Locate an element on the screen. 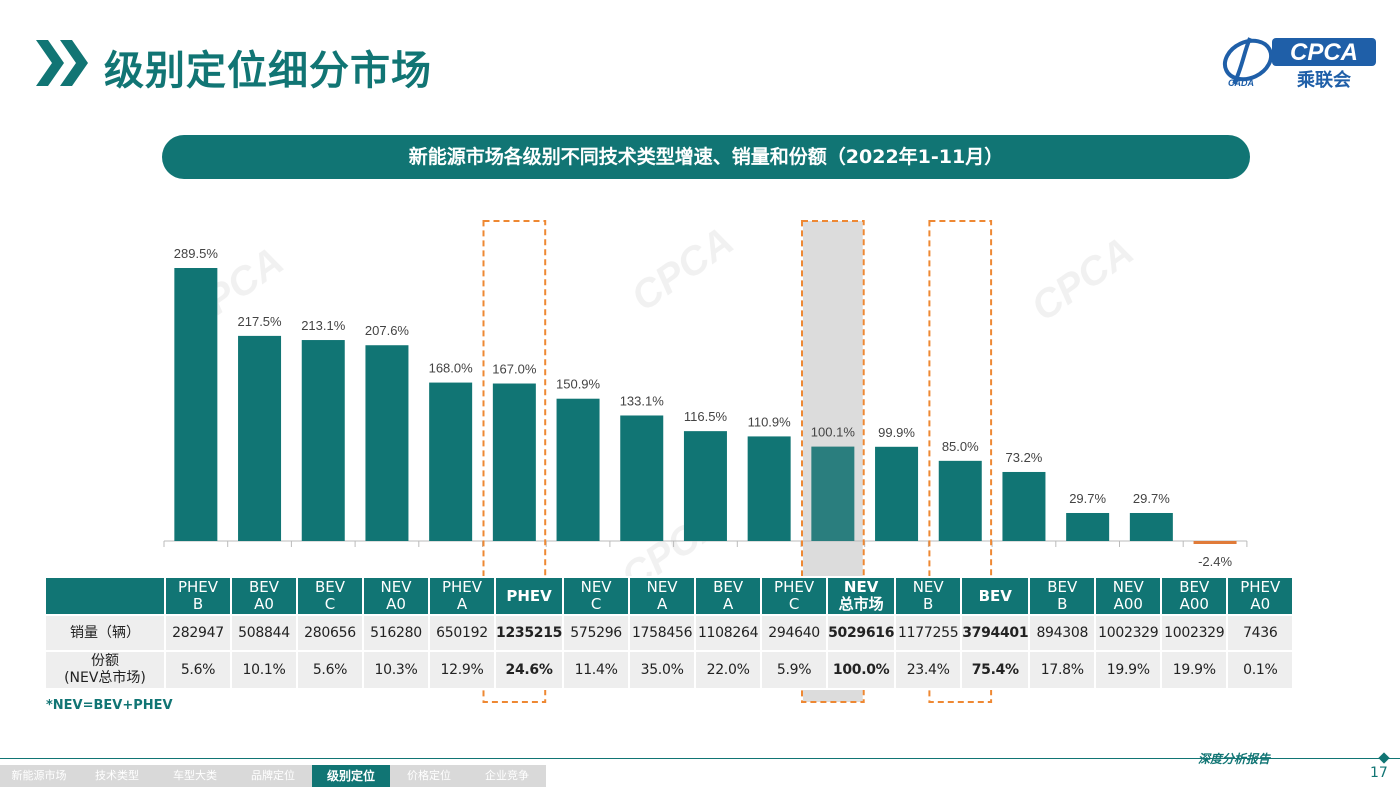 The image size is (1400, 788). share-label-line2: (NEV总市场) is located at coordinates (105, 678).